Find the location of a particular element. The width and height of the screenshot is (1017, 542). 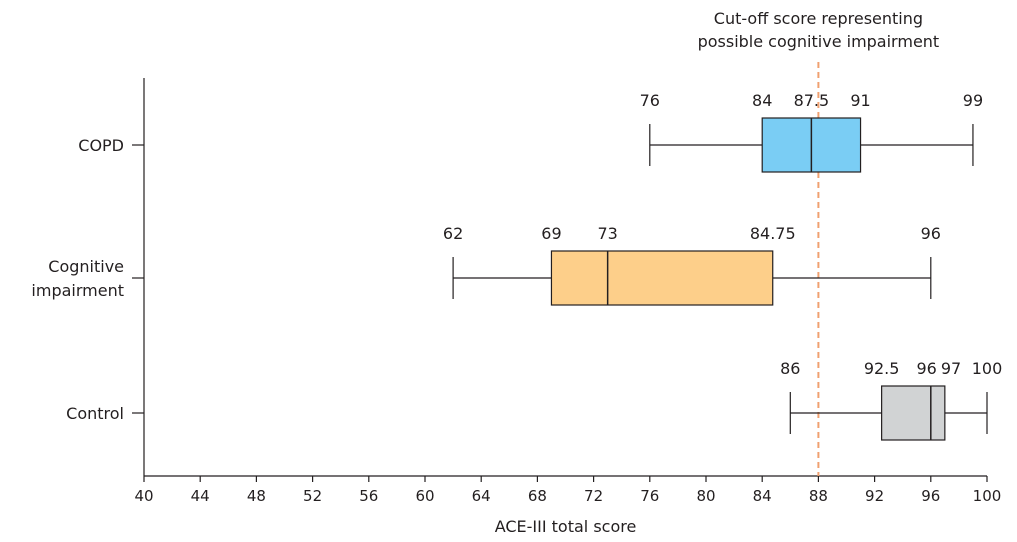

x-tick-label: 92 is located at coordinates (874, 496).